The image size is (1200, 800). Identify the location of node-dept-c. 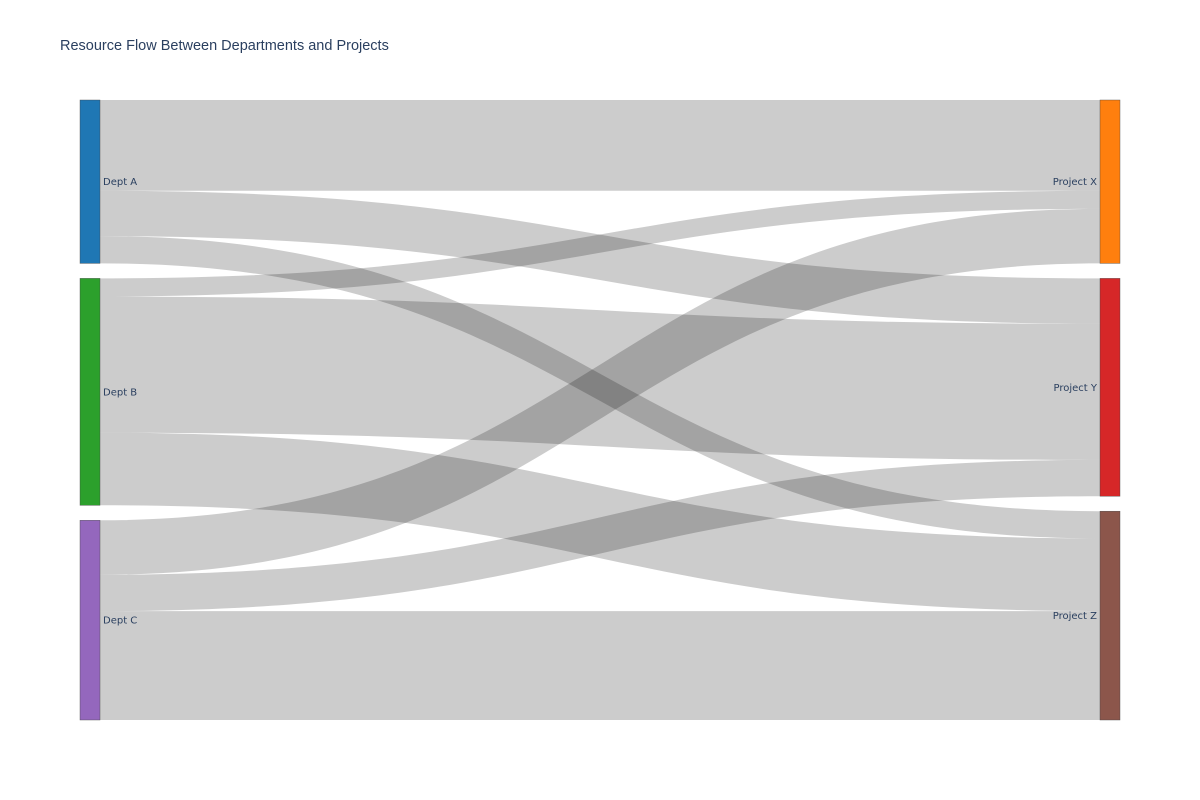
(90, 620).